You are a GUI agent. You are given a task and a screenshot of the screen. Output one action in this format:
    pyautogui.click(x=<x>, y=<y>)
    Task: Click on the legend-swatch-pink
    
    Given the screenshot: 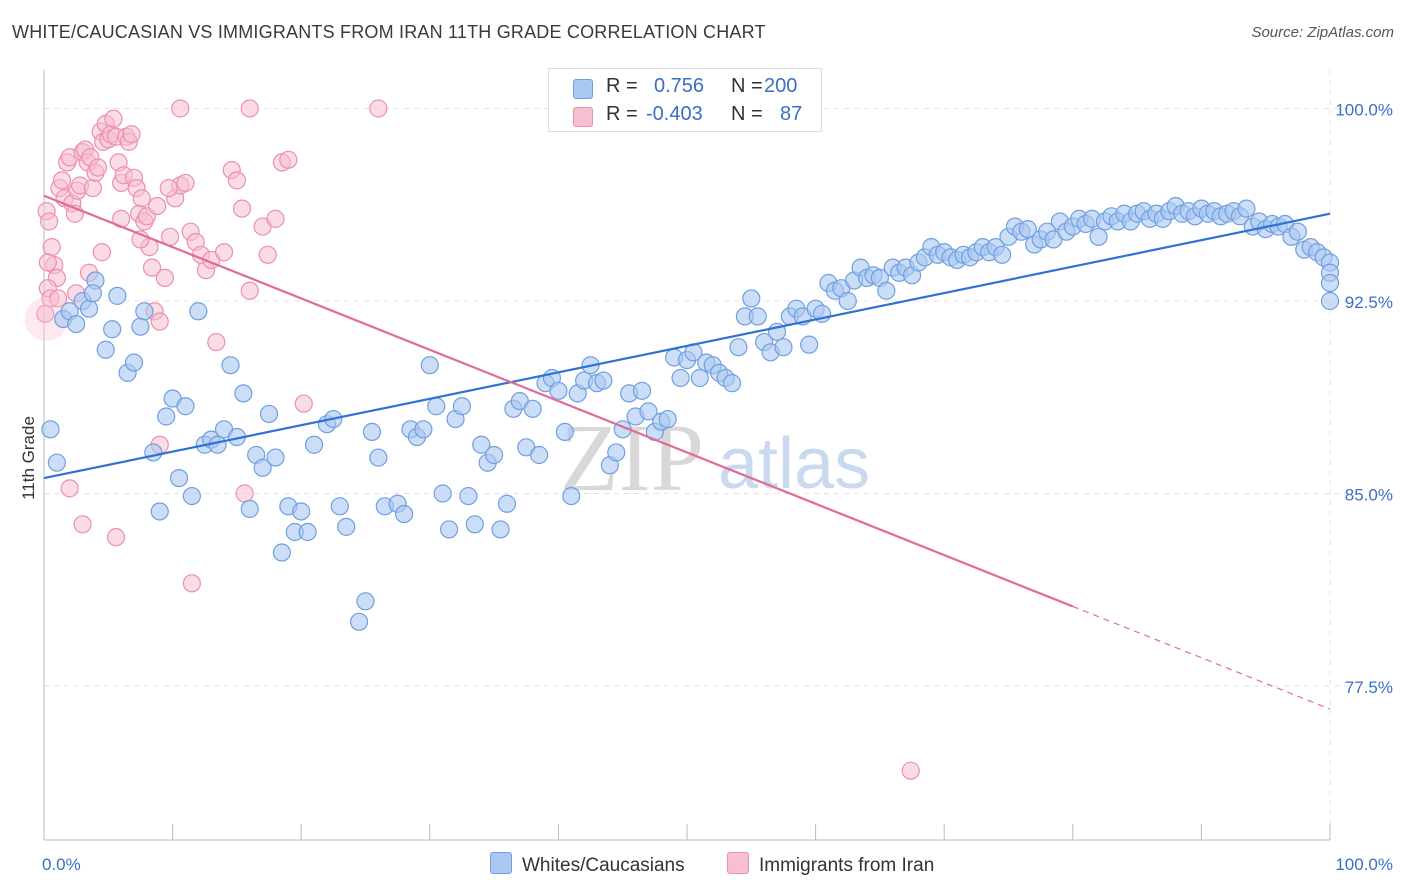 What is the action you would take?
    pyautogui.click(x=583, y=117)
    